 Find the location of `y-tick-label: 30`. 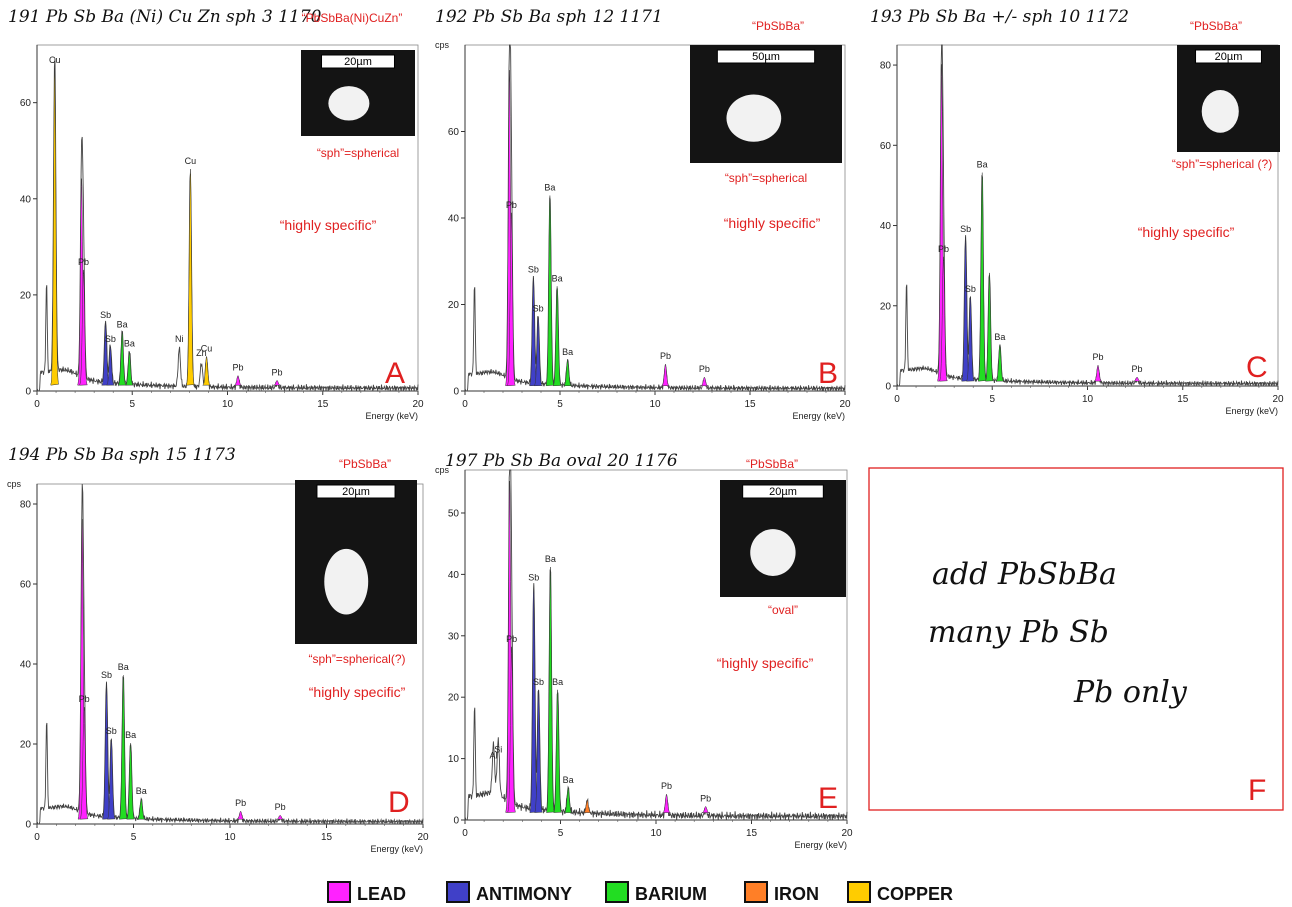

y-tick-label: 30 is located at coordinates (454, 636).